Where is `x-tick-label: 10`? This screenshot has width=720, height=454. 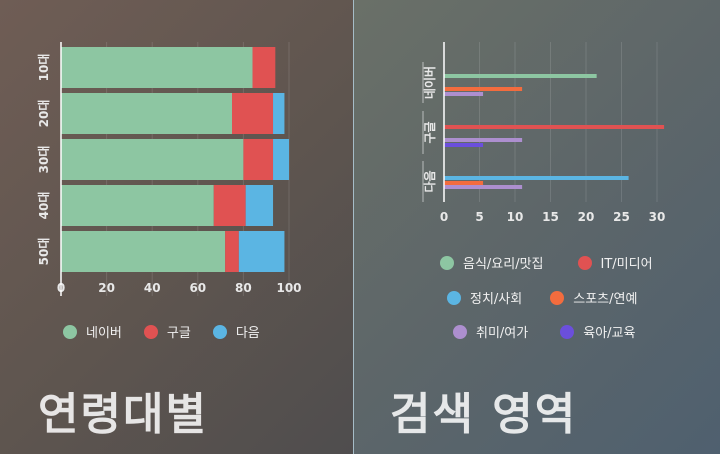
x-tick-label: 10 is located at coordinates (515, 217).